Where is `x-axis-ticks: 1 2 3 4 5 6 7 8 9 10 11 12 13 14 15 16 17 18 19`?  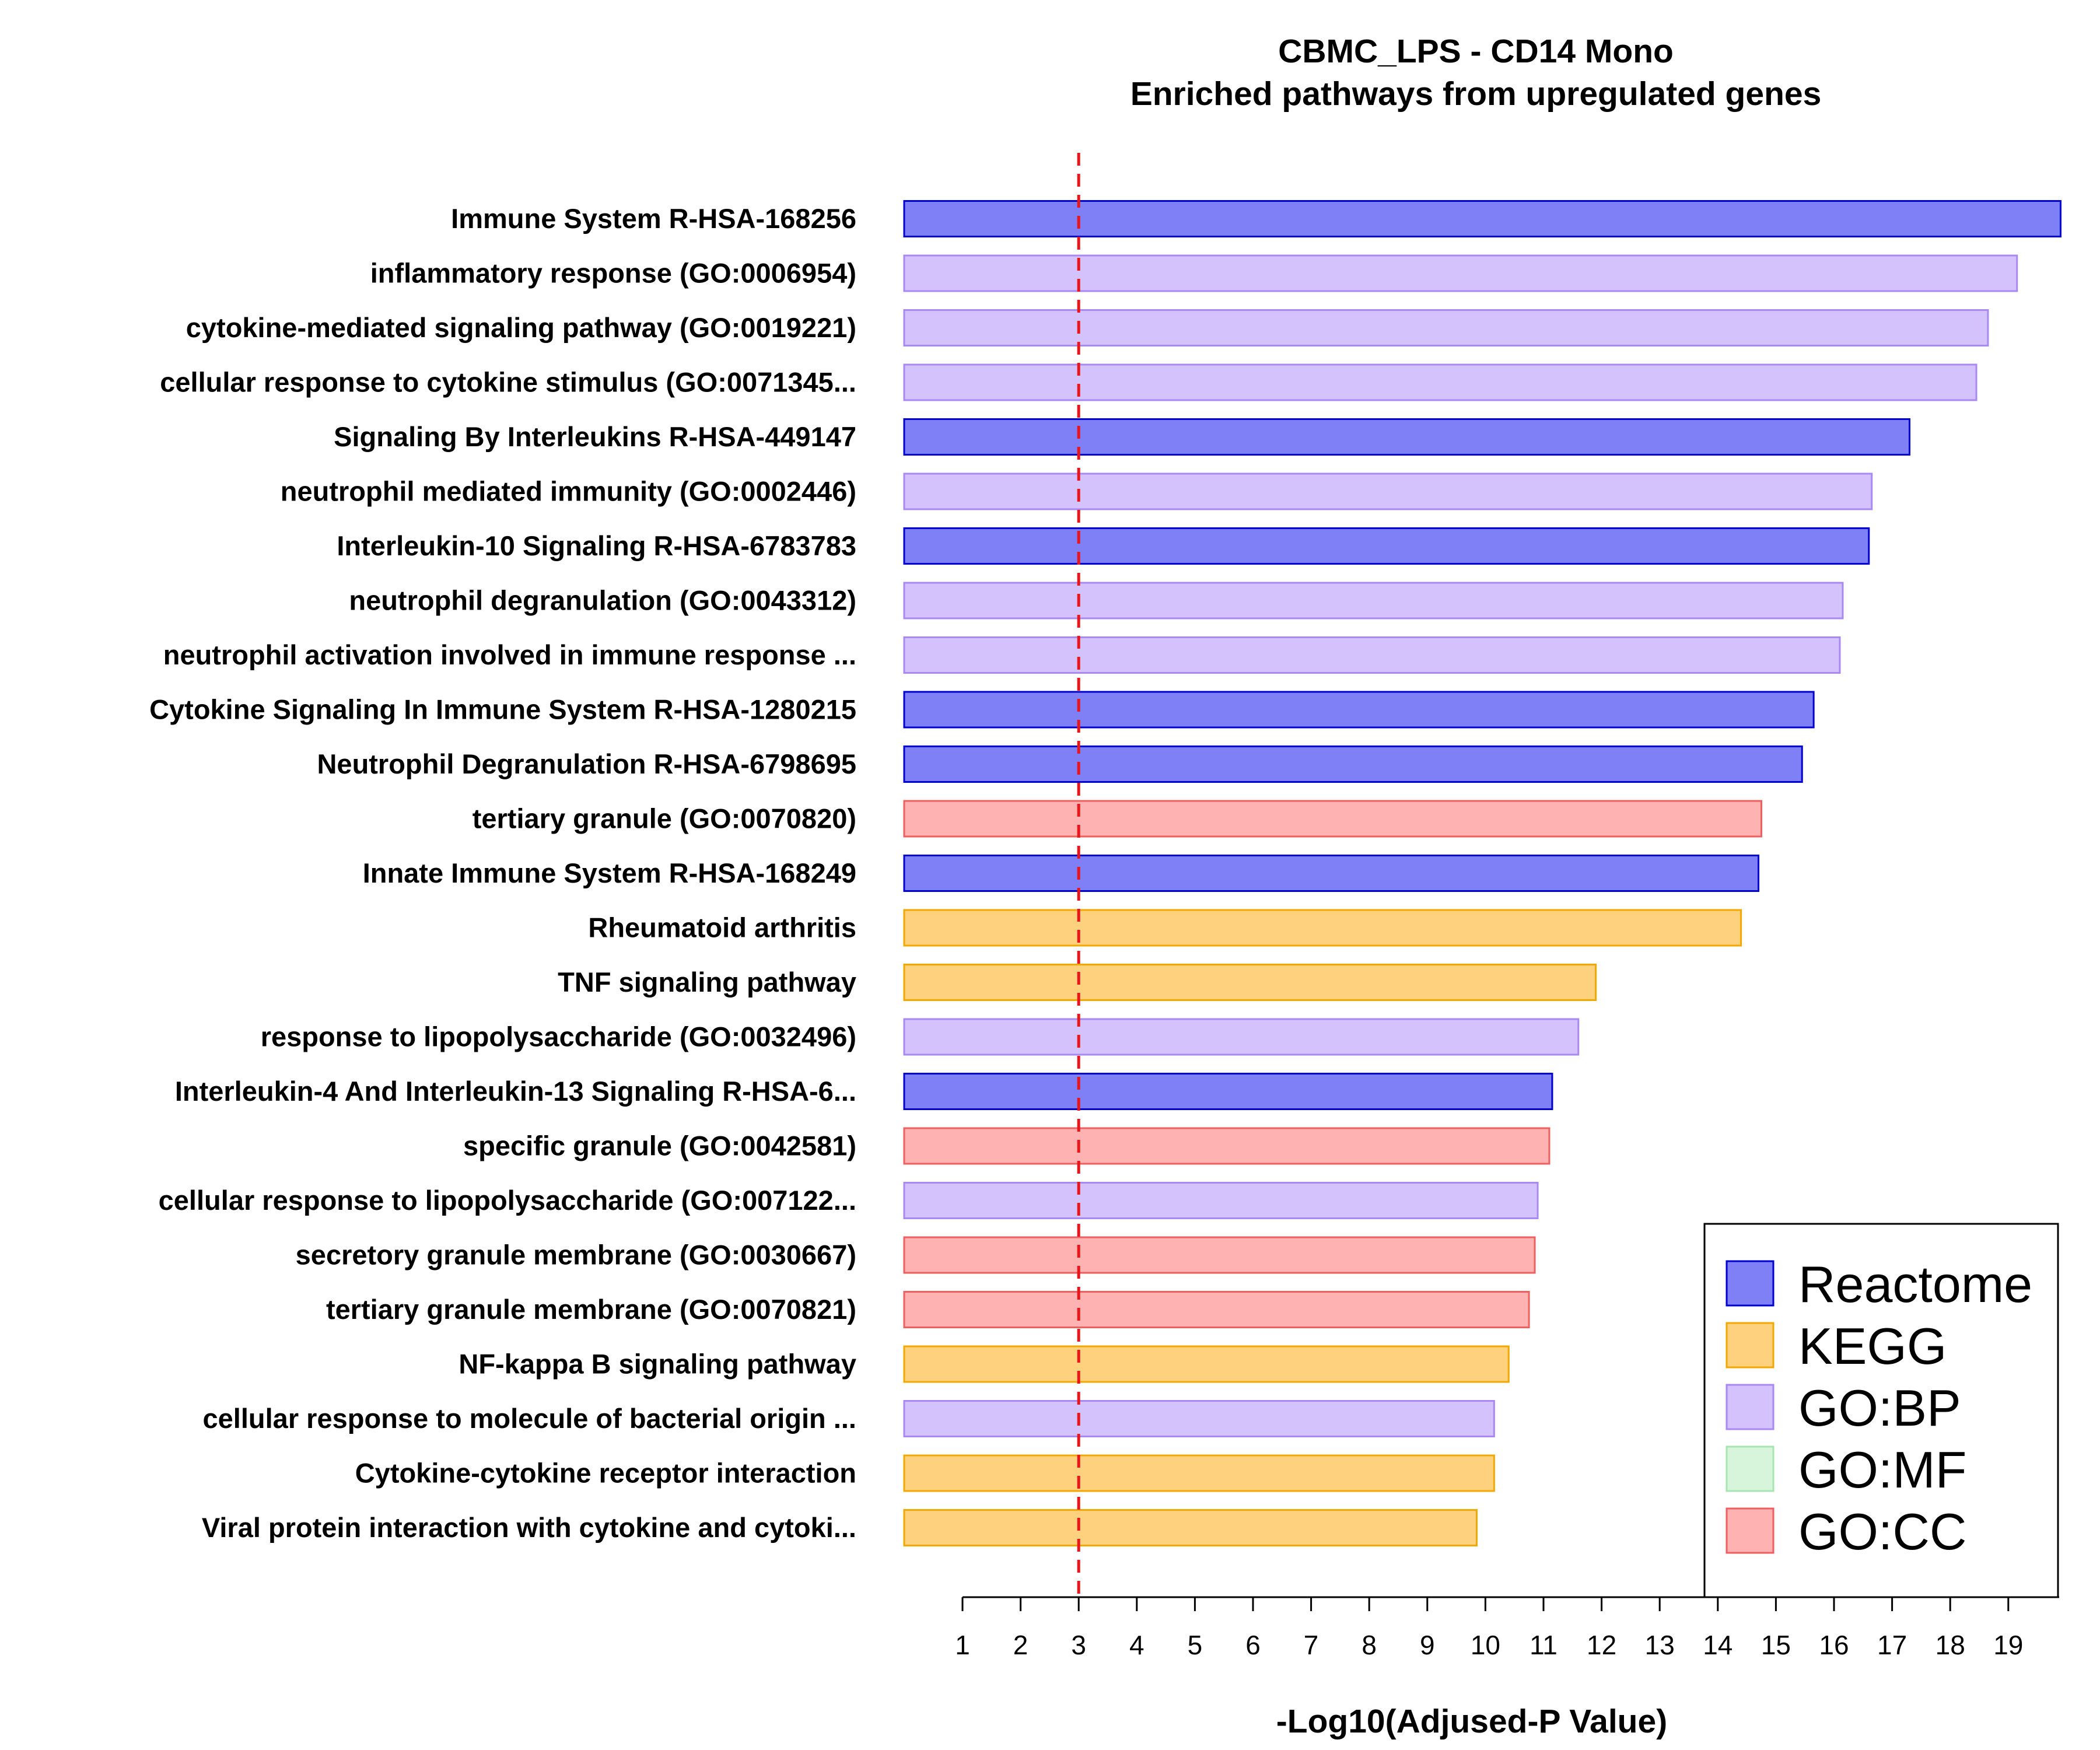
x-axis-ticks: 1 2 3 4 5 6 7 8 9 10 11 12 13 14 15 16 17 18 19 is located at coordinates (1489, 1629).